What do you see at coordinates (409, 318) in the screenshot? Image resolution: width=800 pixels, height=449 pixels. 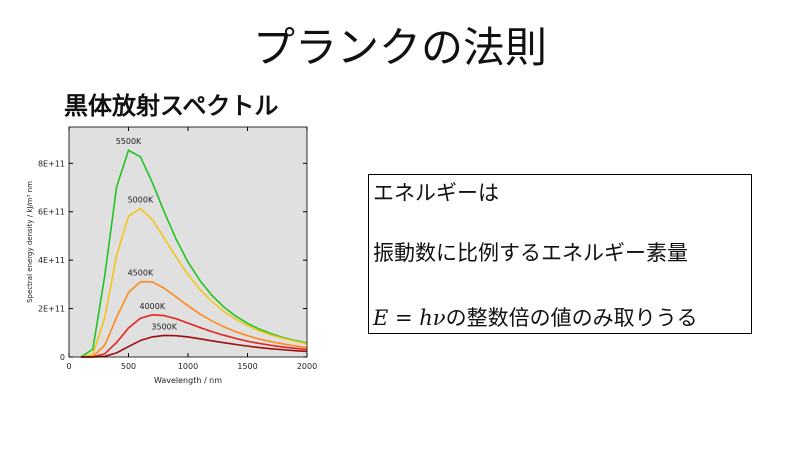 I see `formula: E = hν` at bounding box center [409, 318].